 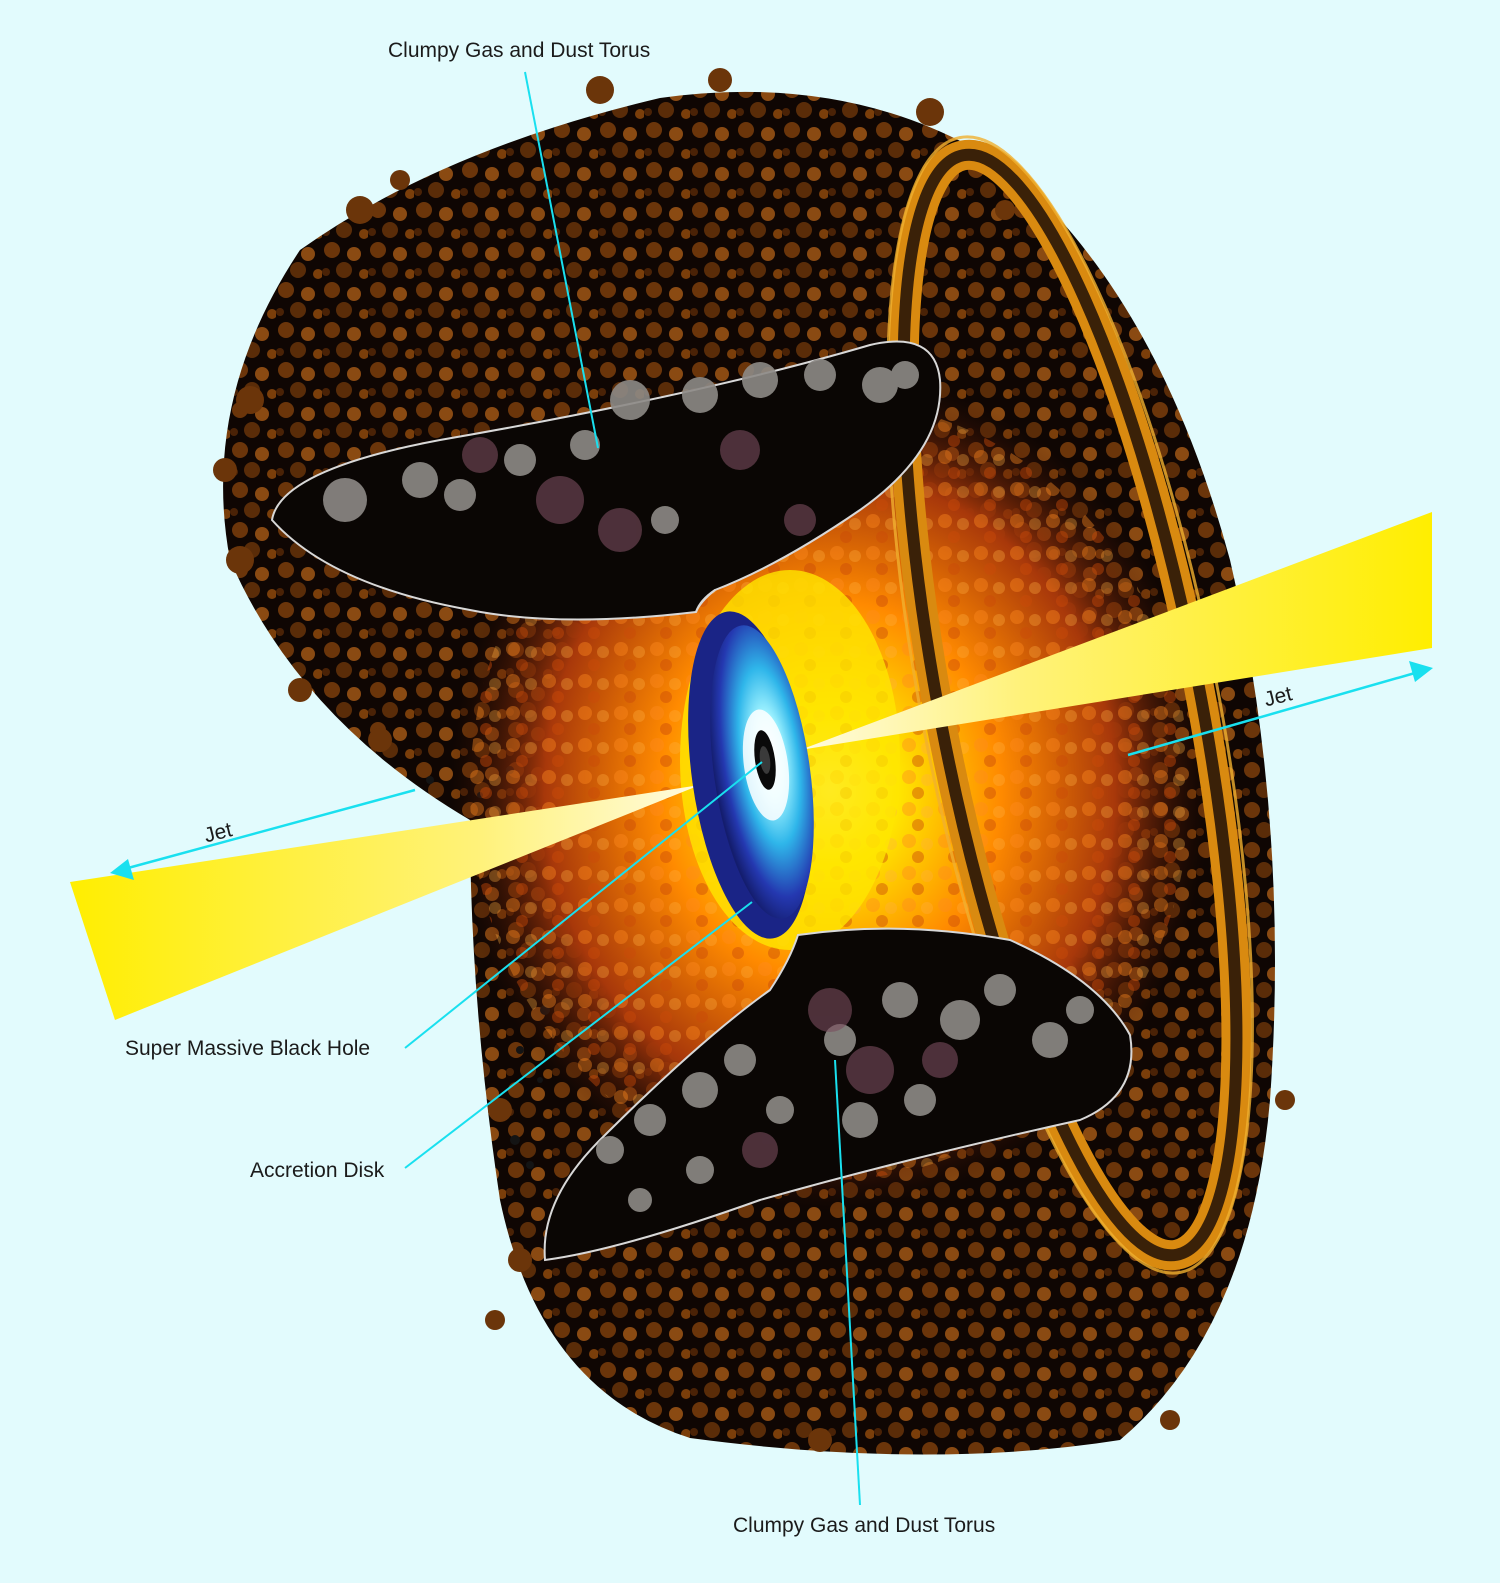 I want to click on torus-bottom-label: Clumpy Gas and Dust Torus, so click(x=864, y=1525).